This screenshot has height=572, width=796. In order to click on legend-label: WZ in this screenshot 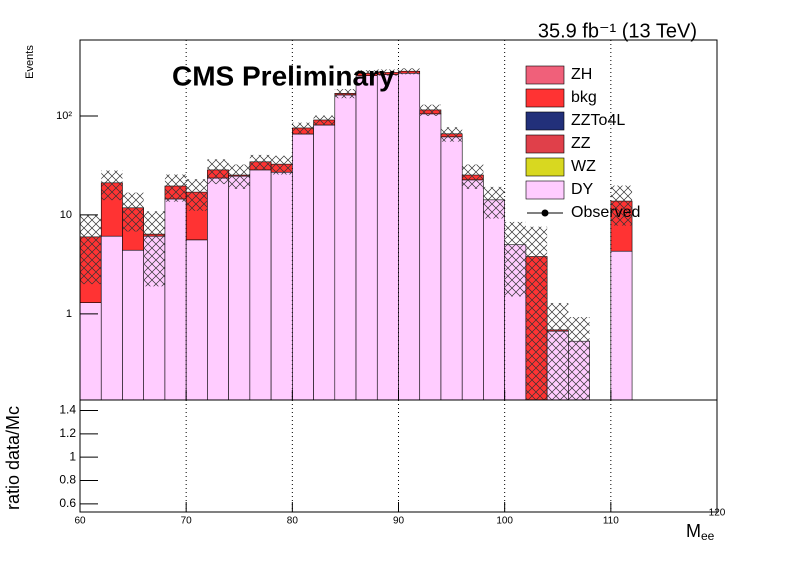, I will do `click(583, 166)`.